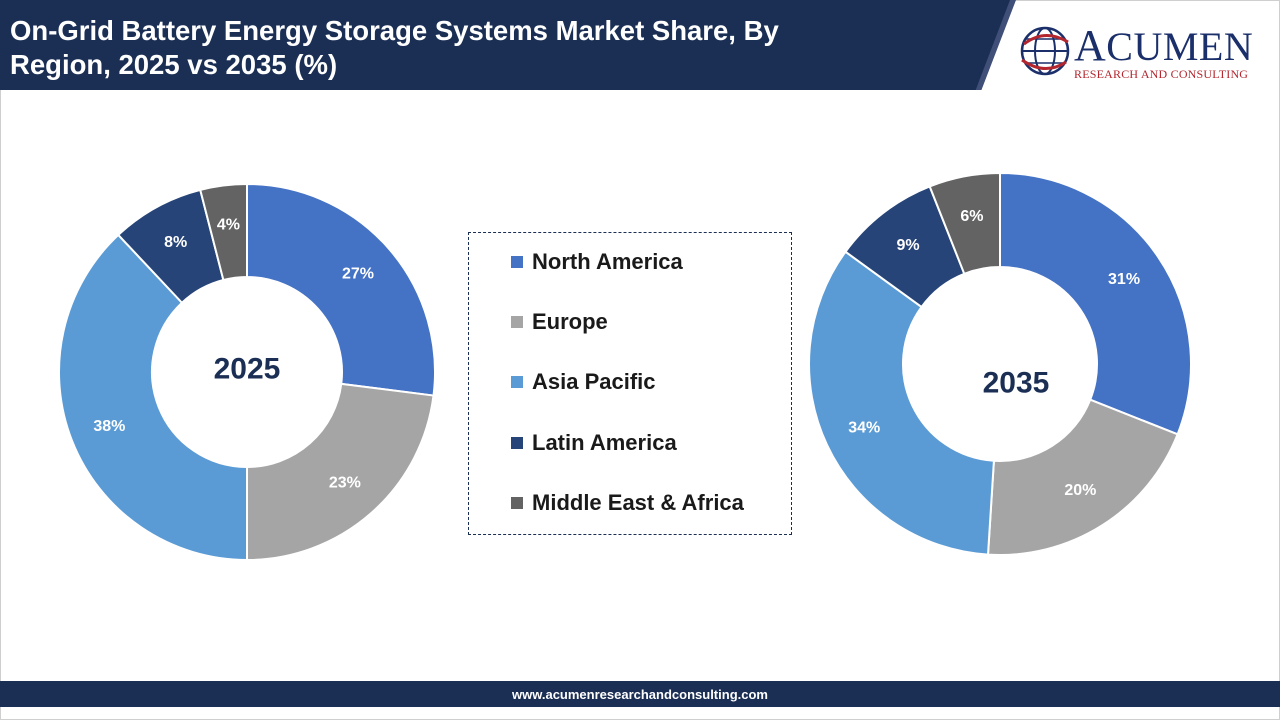  I want to click on legend-item-north-america: North America, so click(597, 262).